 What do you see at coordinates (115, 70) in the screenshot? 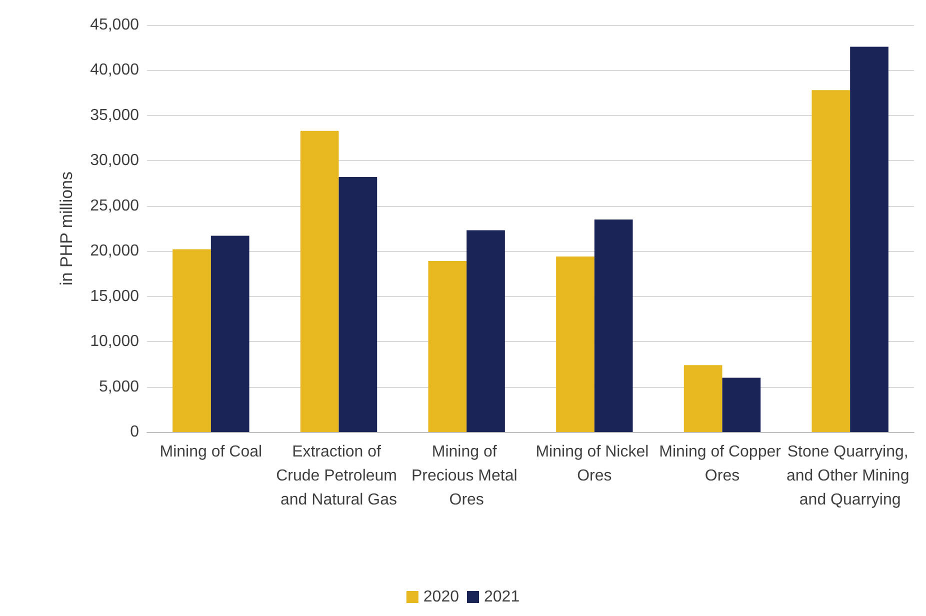
I see `y-tick-label: 40,000` at bounding box center [115, 70].